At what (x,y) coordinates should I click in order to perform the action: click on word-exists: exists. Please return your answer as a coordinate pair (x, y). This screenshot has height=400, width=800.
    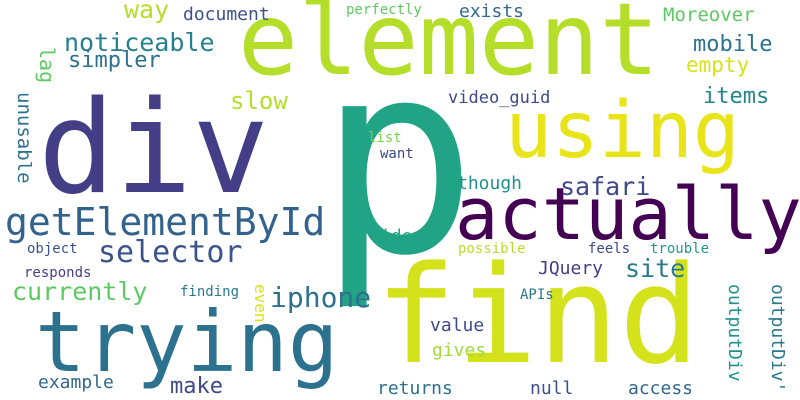
    Looking at the image, I should click on (492, 11).